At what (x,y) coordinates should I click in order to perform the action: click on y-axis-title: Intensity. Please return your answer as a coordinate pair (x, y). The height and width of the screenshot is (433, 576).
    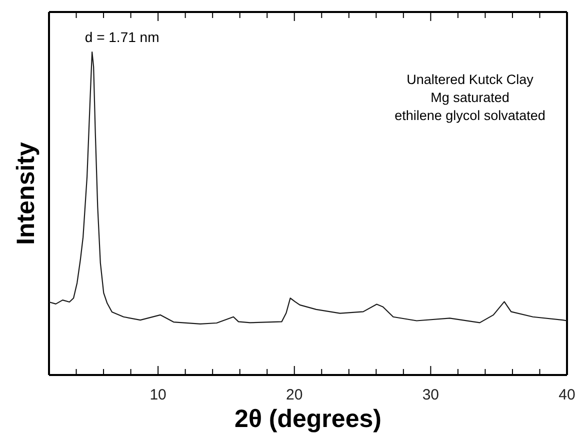
    Looking at the image, I should click on (26, 193).